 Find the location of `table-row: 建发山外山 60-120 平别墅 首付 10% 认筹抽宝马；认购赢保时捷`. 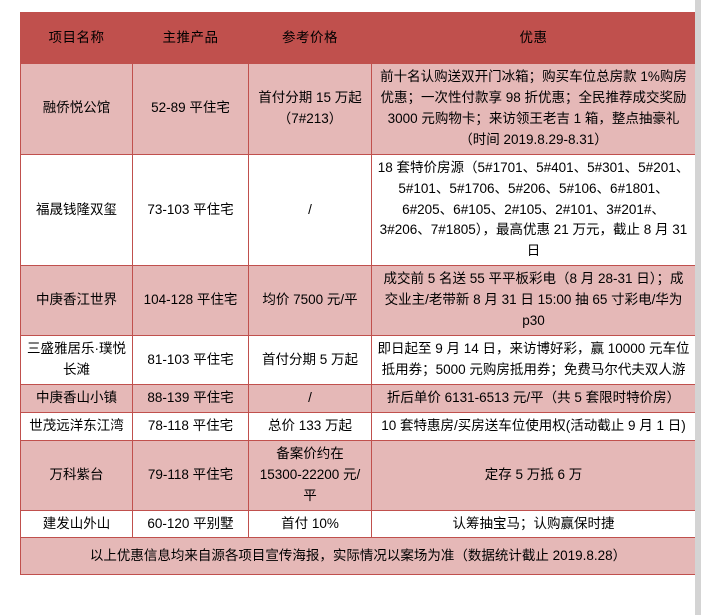

table-row: 建发山外山 60-120 平别墅 首付 10% 认筹抽宝马；认购赢保时捷 is located at coordinates (358, 524).